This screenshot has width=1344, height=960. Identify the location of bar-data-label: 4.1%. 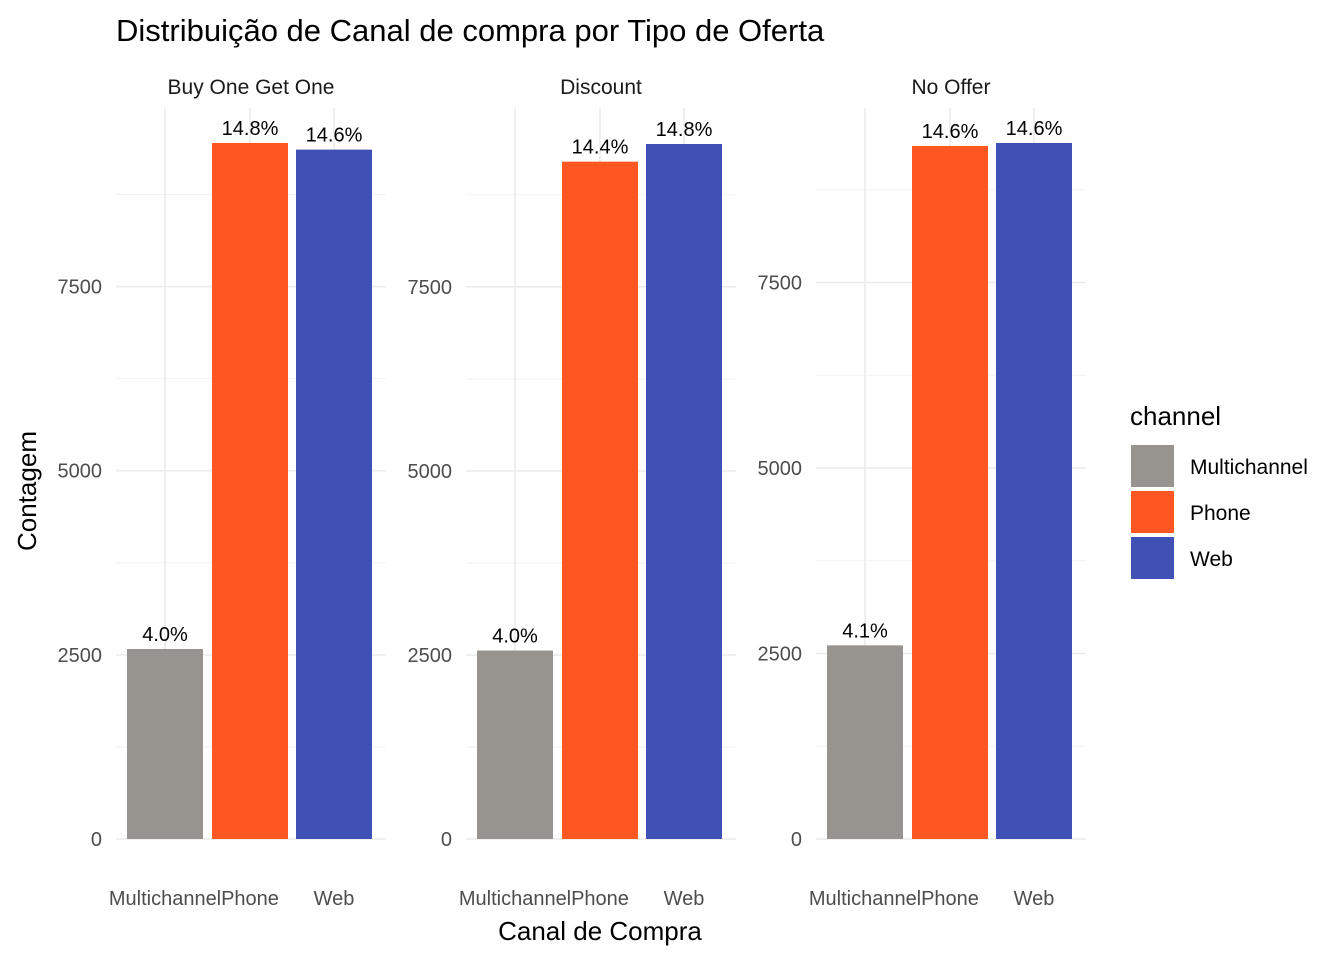
(865, 631).